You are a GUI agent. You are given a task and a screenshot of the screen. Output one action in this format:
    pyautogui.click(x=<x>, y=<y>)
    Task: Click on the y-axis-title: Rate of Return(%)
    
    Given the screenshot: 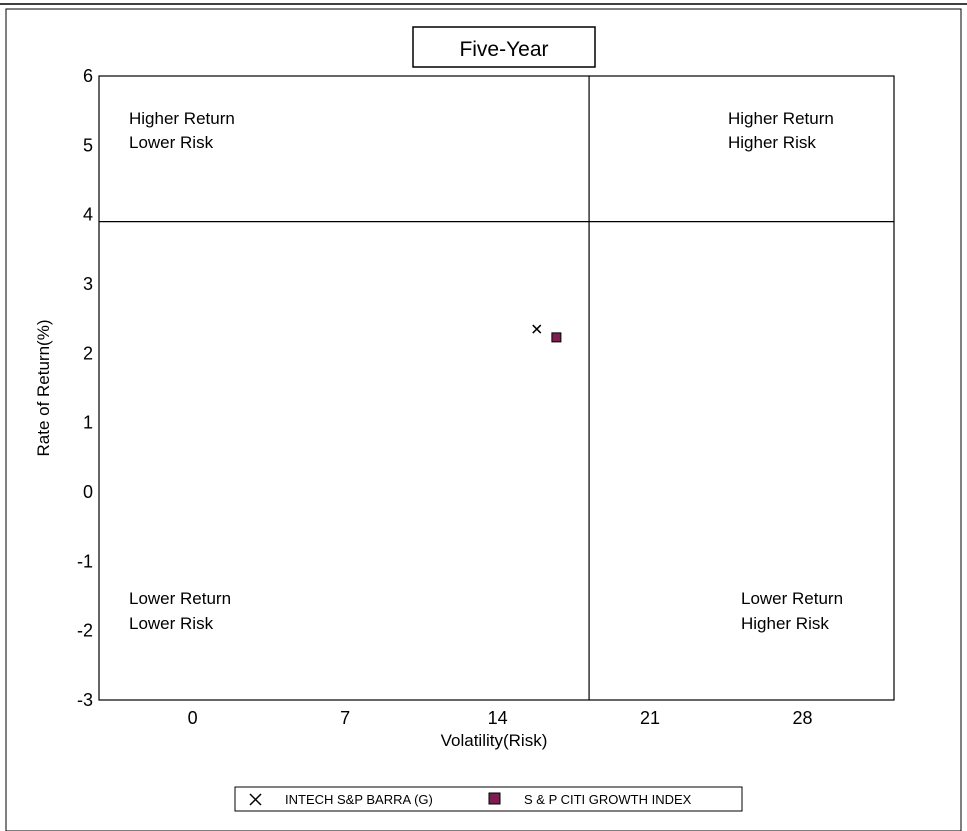 What is the action you would take?
    pyautogui.click(x=43, y=388)
    